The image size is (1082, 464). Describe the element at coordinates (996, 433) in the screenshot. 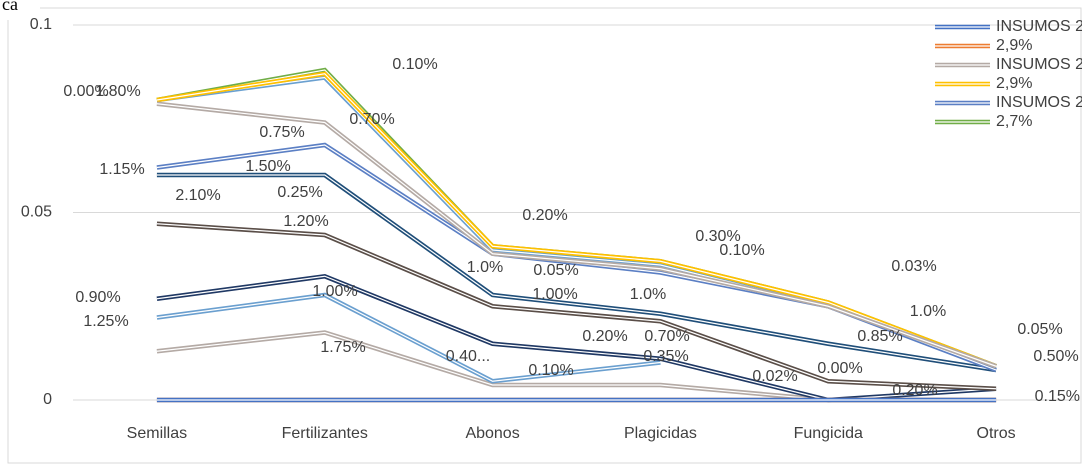

I see `x-tick-label: Otros` at that location.